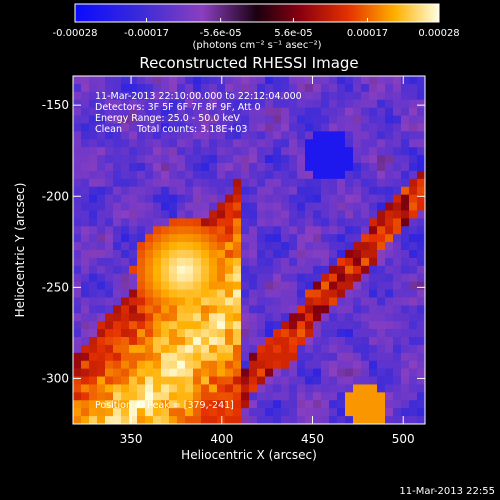 Image resolution: width=500 pixels, height=500 pixels. What do you see at coordinates (221, 33) in the screenshot?
I see `colorbar-tick-label: -5.6e-05` at bounding box center [221, 33].